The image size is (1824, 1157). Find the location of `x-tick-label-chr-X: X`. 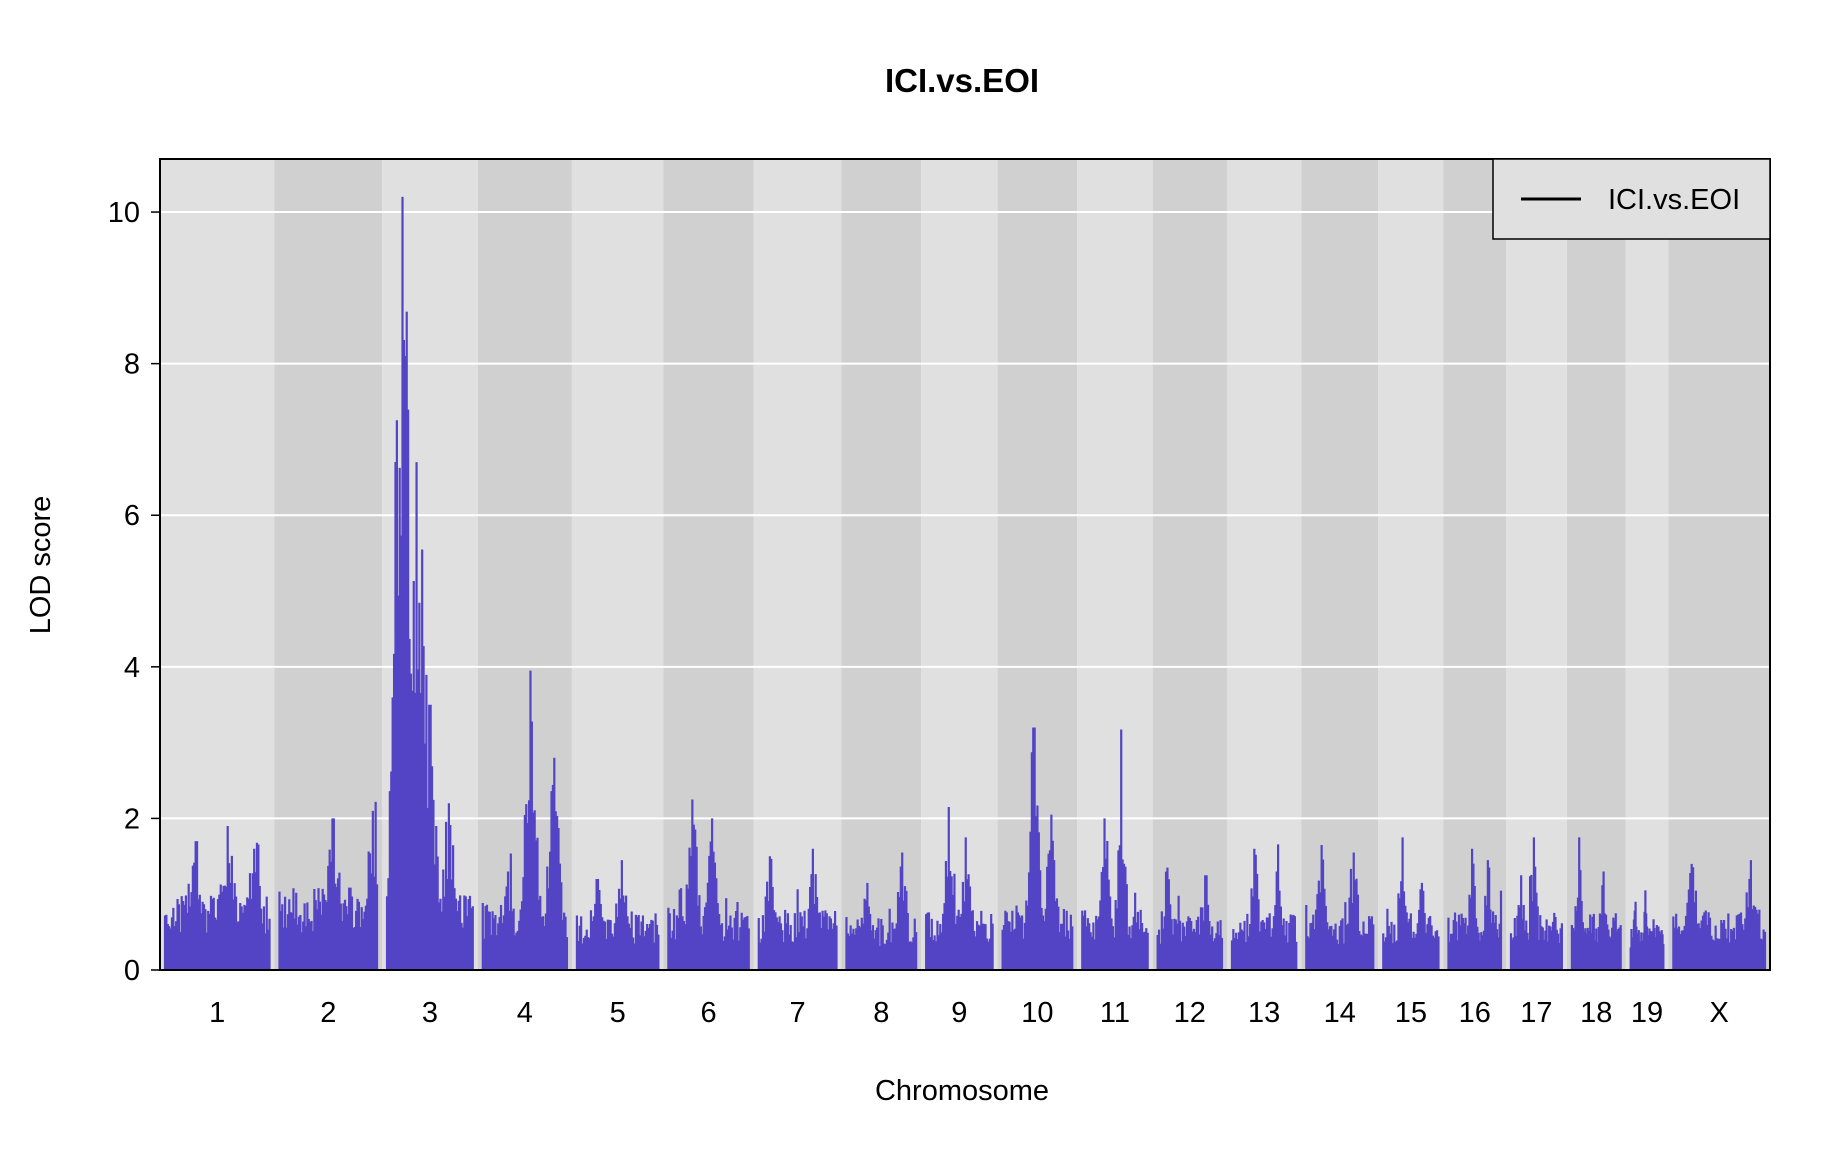

x-tick-label-chr-X: X is located at coordinates (1719, 1013).